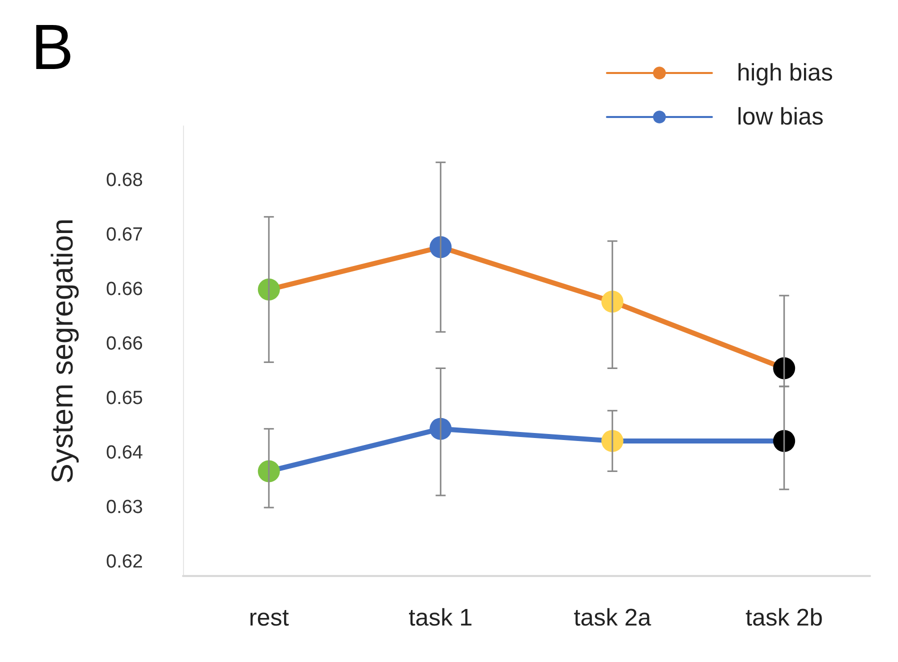 This screenshot has height=662, width=898. Describe the element at coordinates (63, 351) in the screenshot. I see `y-axis-title: System segregation` at that location.